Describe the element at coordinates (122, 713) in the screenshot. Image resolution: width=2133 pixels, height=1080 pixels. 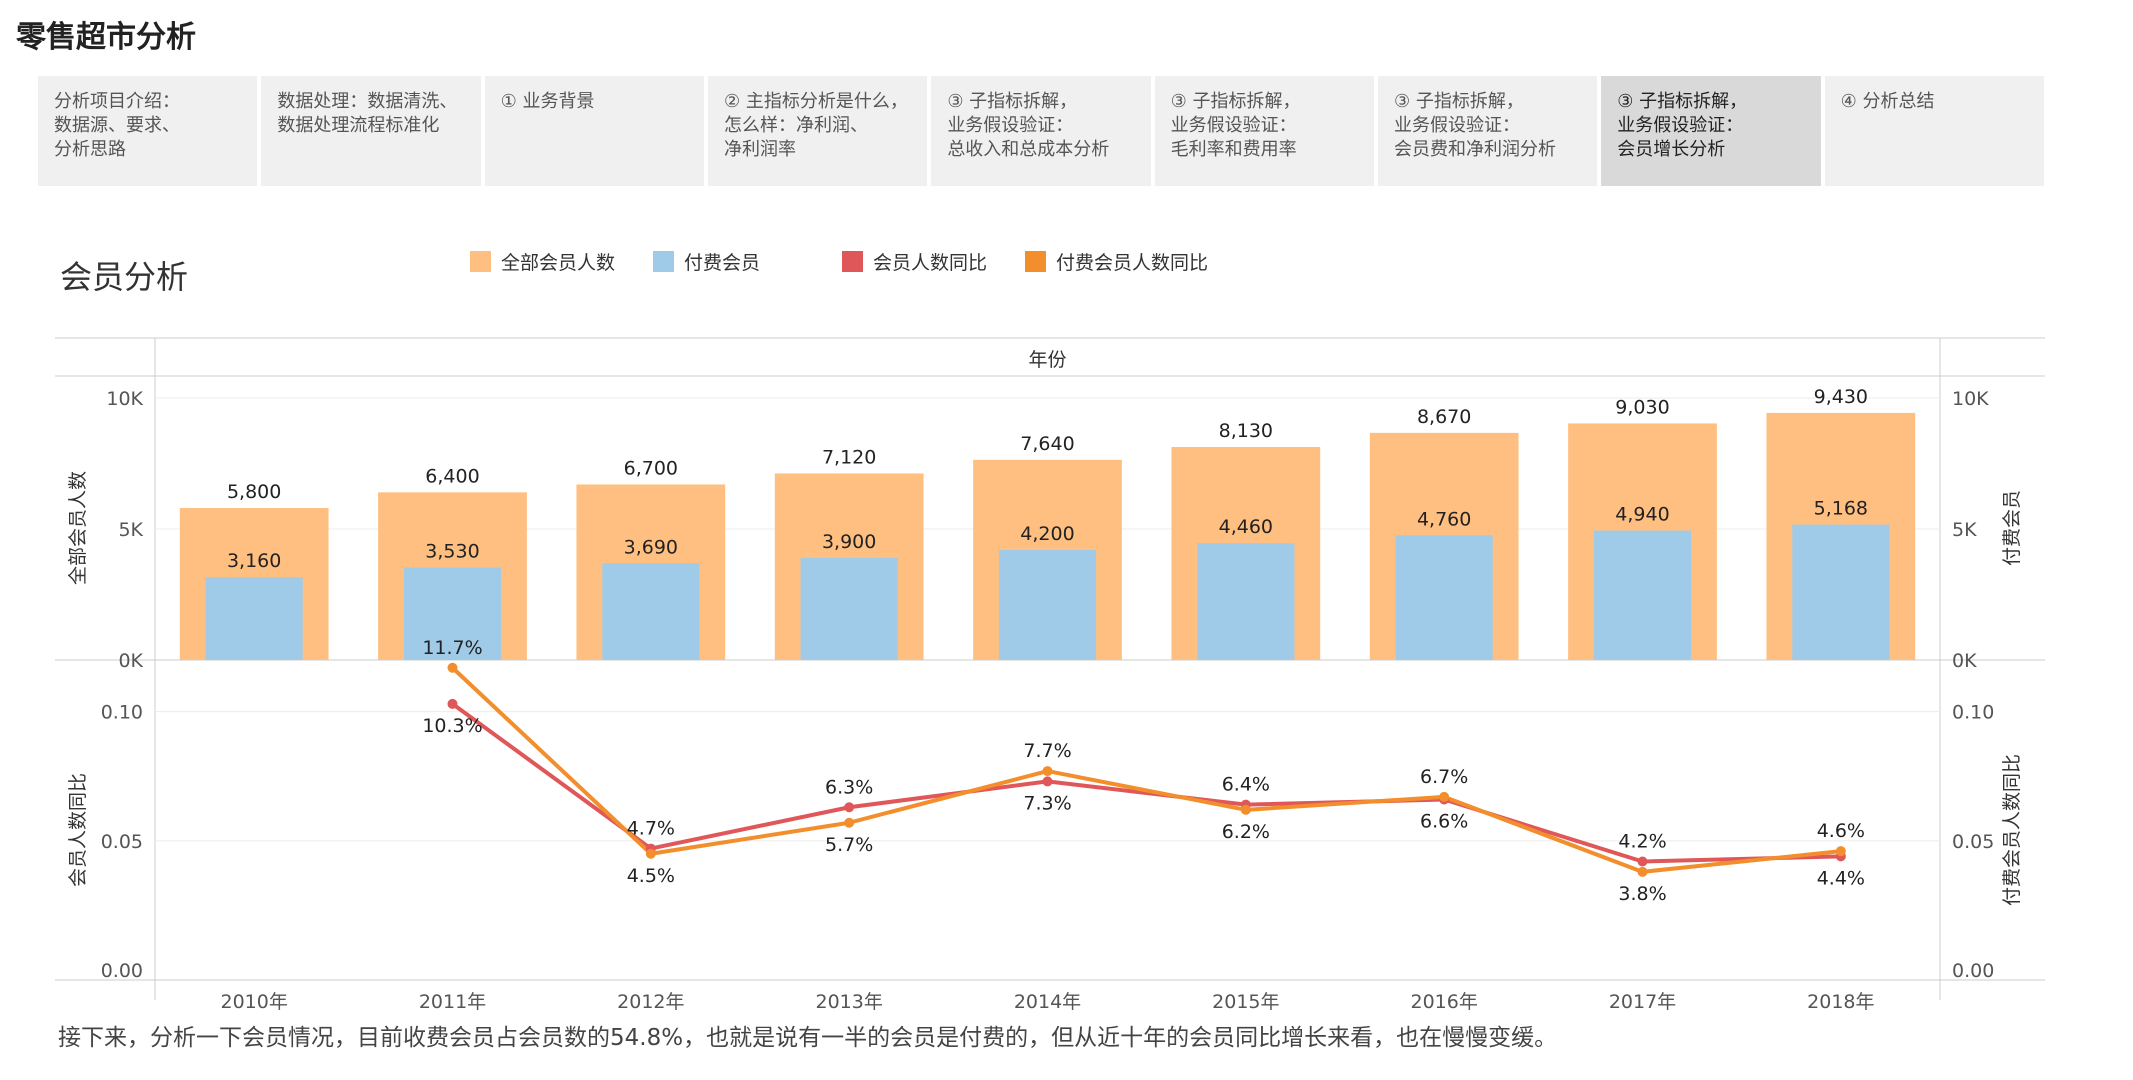
I see `bottom-left-tick-label: 0.10` at that location.